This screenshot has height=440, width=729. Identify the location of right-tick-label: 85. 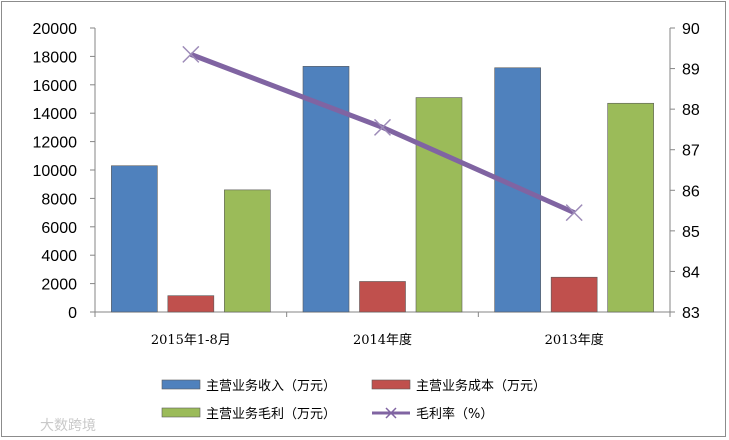
(691, 232).